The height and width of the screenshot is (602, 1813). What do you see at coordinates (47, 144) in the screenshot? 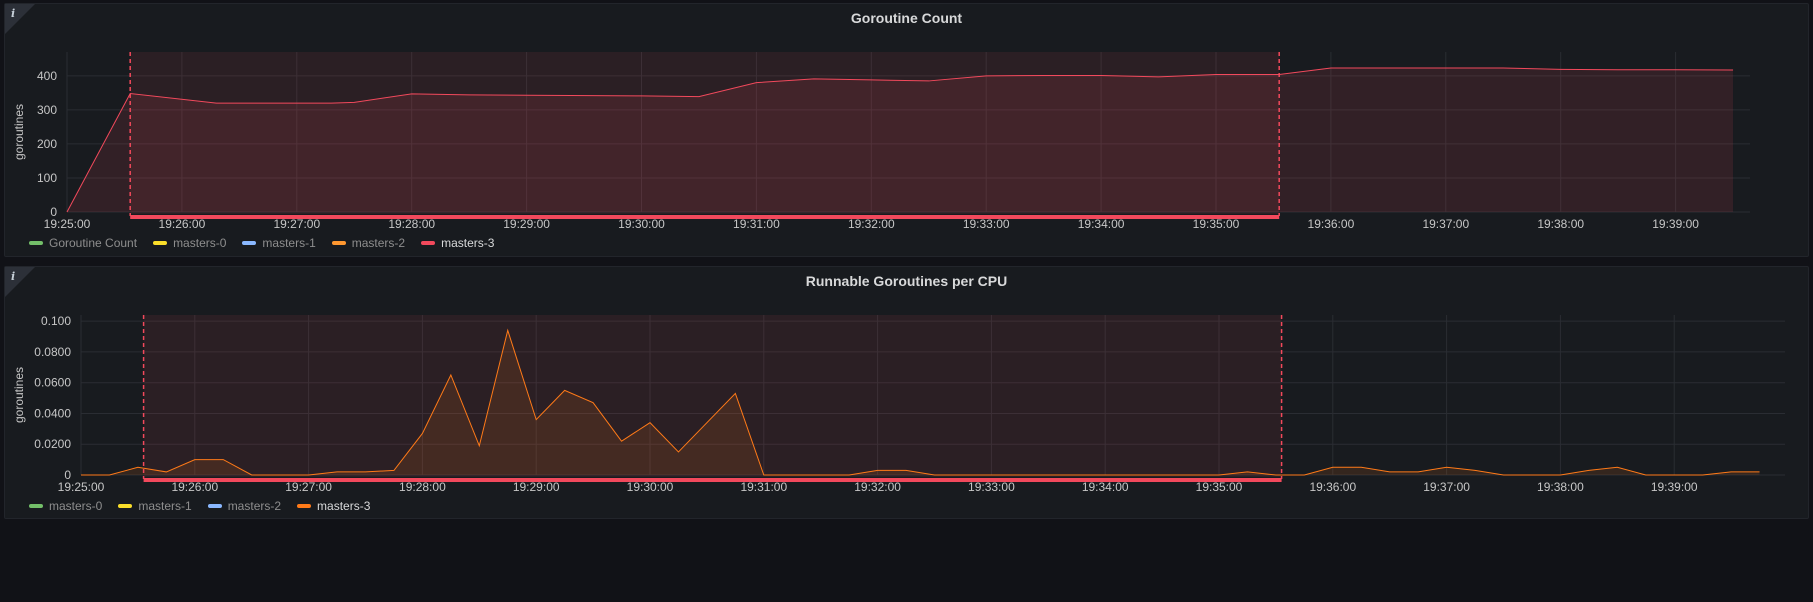
I see `y-tick-label: 200` at bounding box center [47, 144].